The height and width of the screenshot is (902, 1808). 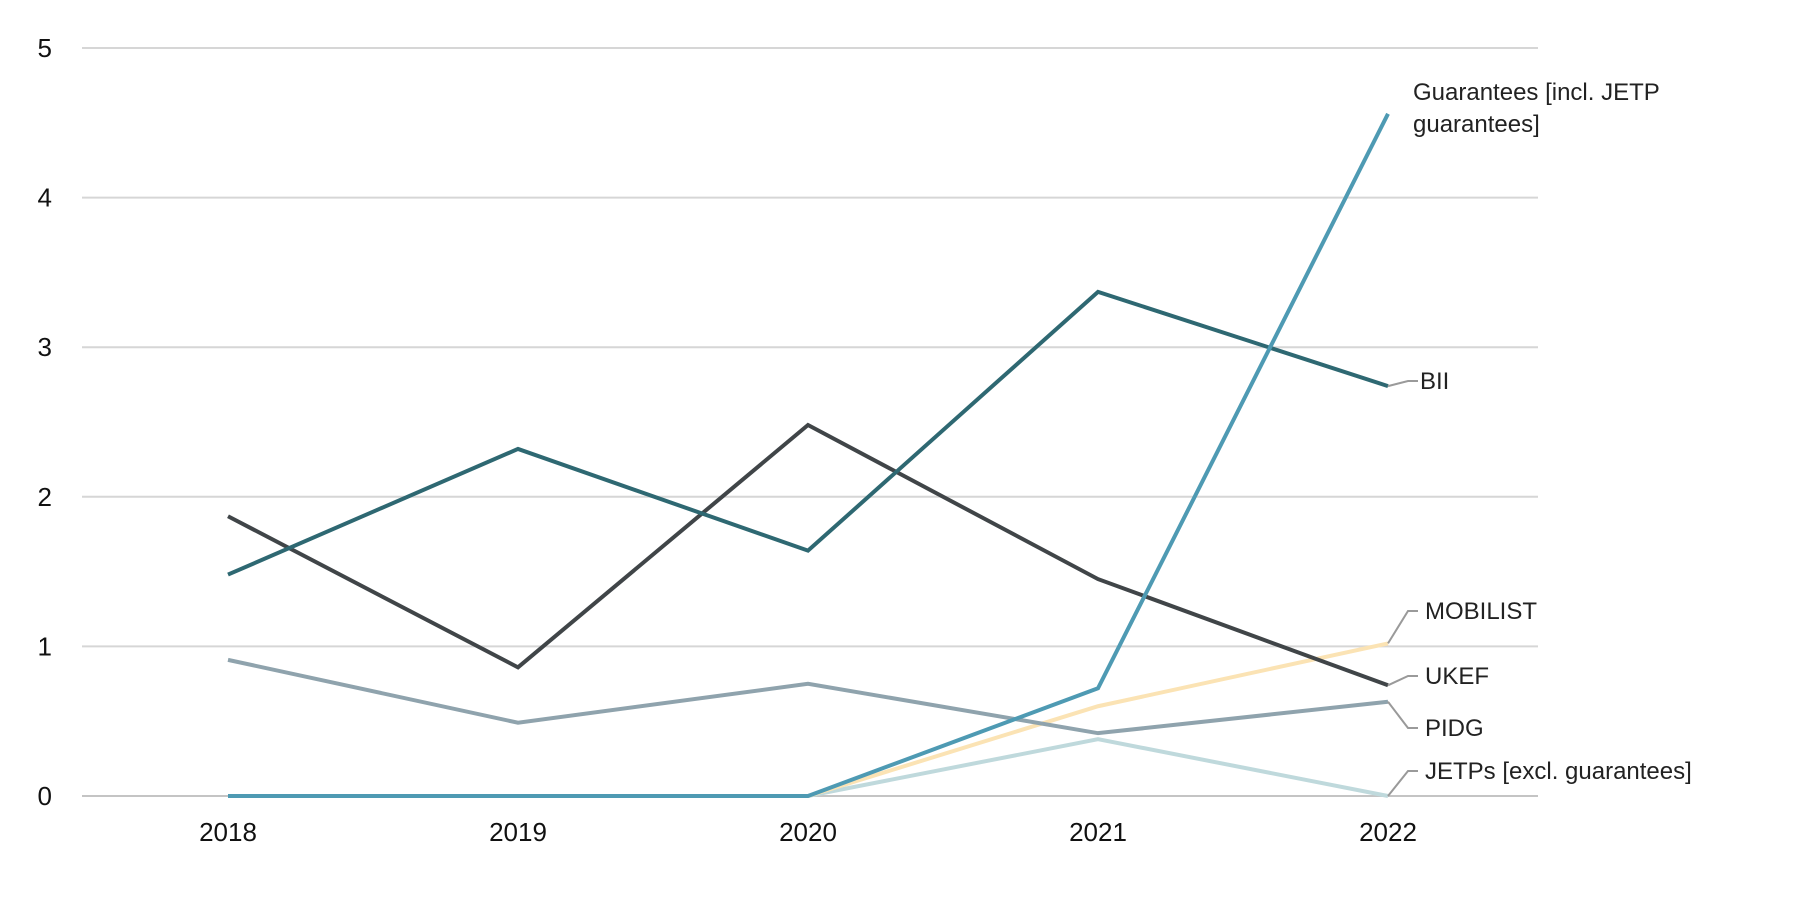 What do you see at coordinates (1388, 832) in the screenshot?
I see `x-tick-label: 2022` at bounding box center [1388, 832].